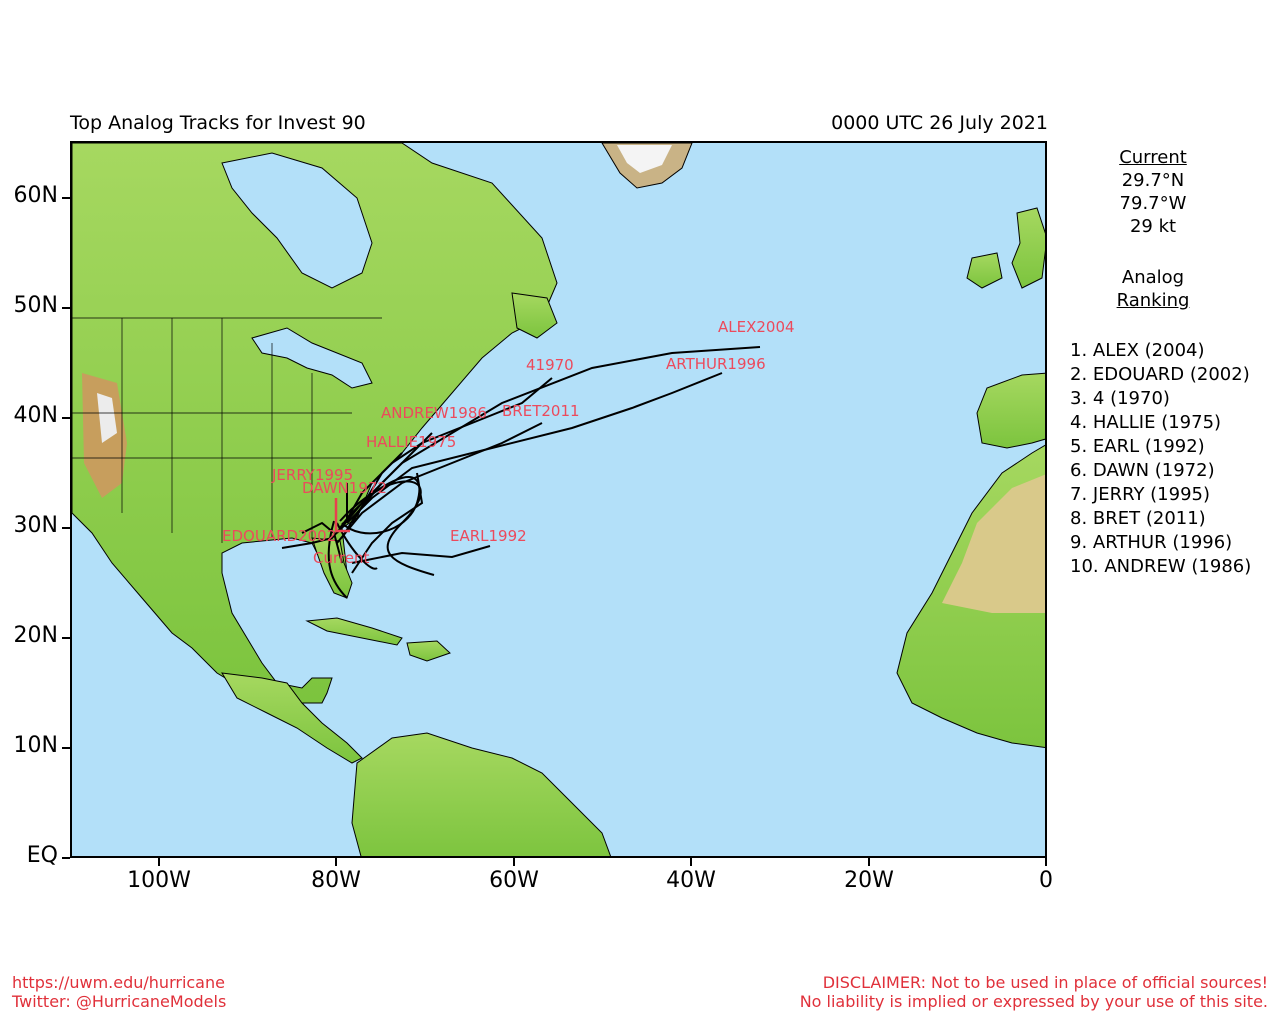 The image size is (1280, 1024). What do you see at coordinates (1160, 374) in the screenshot?
I see `ranking-item: 2. EDOUARD (2002)` at bounding box center [1160, 374].